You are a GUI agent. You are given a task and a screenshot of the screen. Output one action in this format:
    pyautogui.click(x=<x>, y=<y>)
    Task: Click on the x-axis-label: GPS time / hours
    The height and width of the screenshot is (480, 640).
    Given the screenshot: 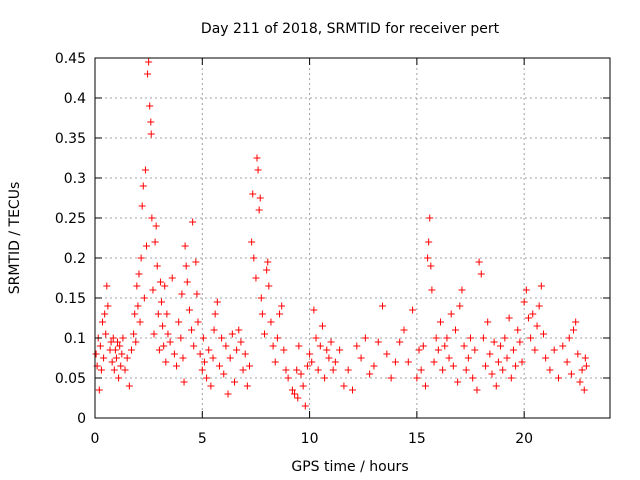 What is the action you would take?
    pyautogui.click(x=349, y=467)
    